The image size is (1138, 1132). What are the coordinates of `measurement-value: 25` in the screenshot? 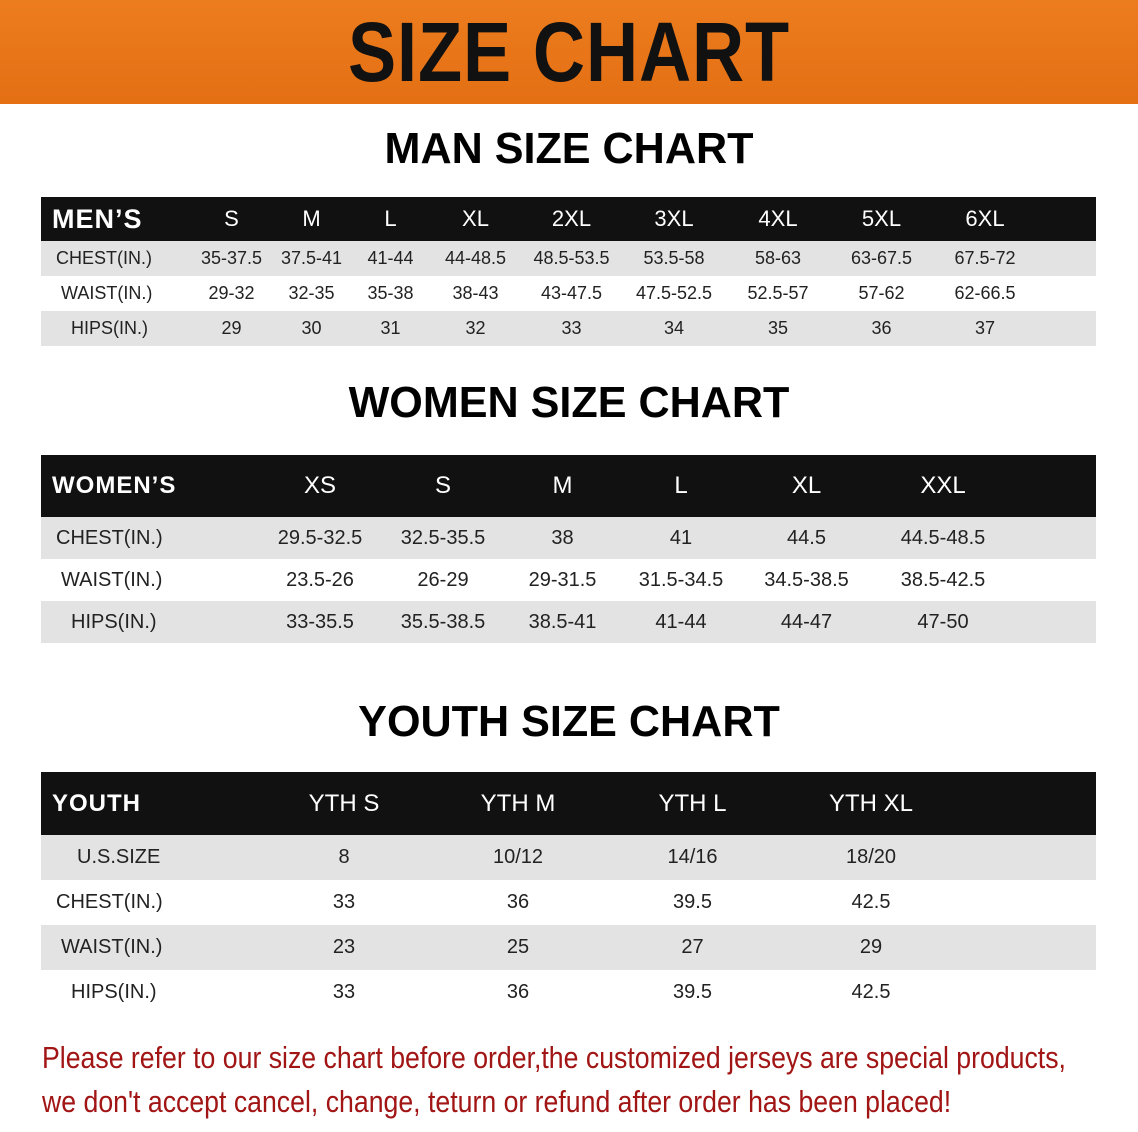 It's located at (518, 947).